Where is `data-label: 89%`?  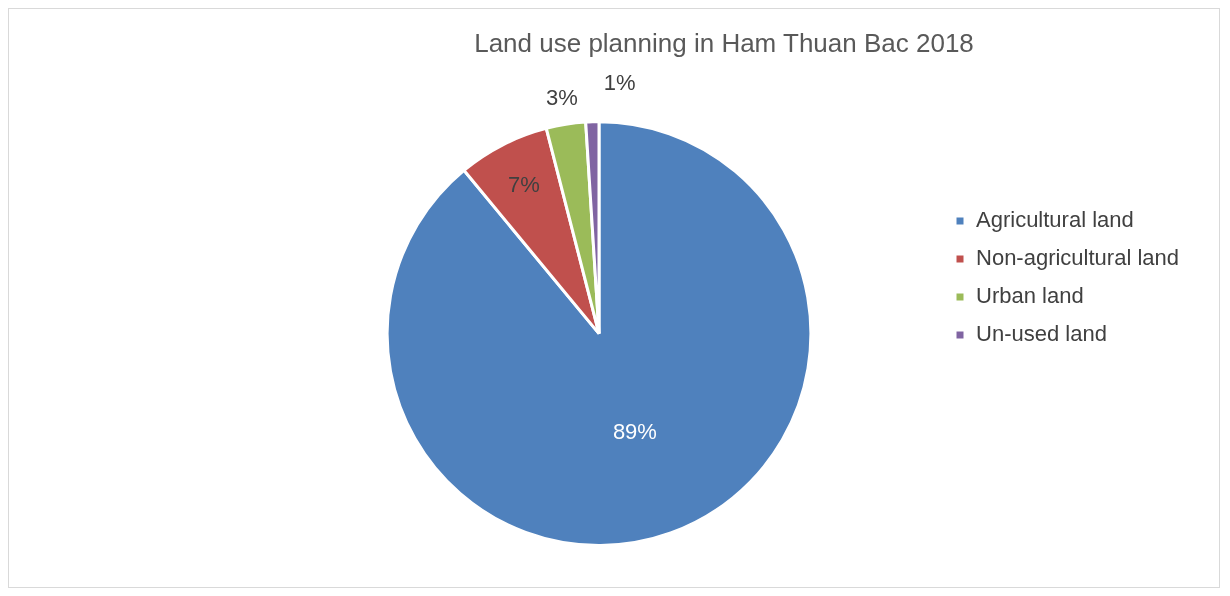 data-label: 89% is located at coordinates (634, 432).